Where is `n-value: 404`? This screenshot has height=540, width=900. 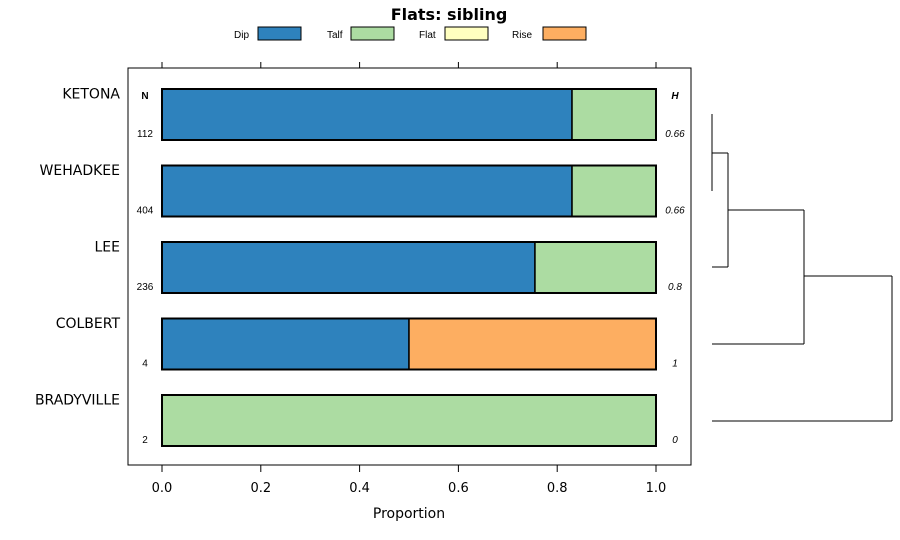 n-value: 404 is located at coordinates (145, 211).